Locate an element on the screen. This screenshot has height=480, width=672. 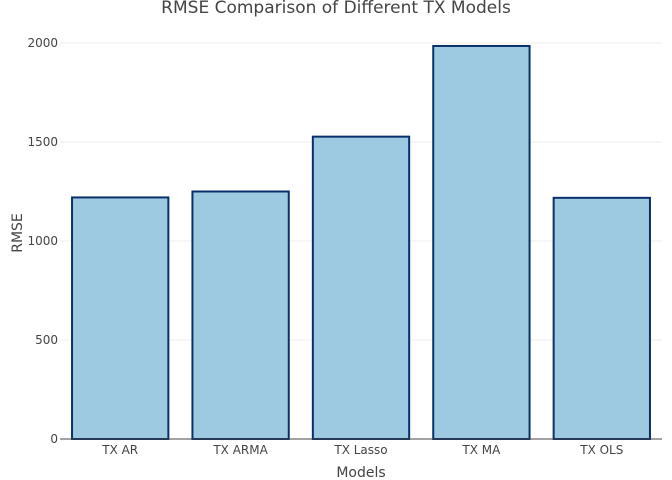
y-tick-labels: 0 500 1000 1500 2000 is located at coordinates (42, 241).